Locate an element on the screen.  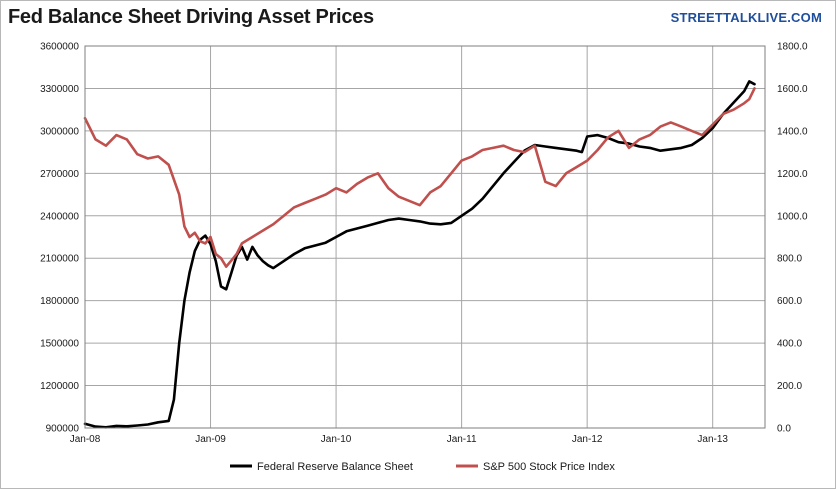
y-right-tick-label: 200.0 is located at coordinates (789, 386).